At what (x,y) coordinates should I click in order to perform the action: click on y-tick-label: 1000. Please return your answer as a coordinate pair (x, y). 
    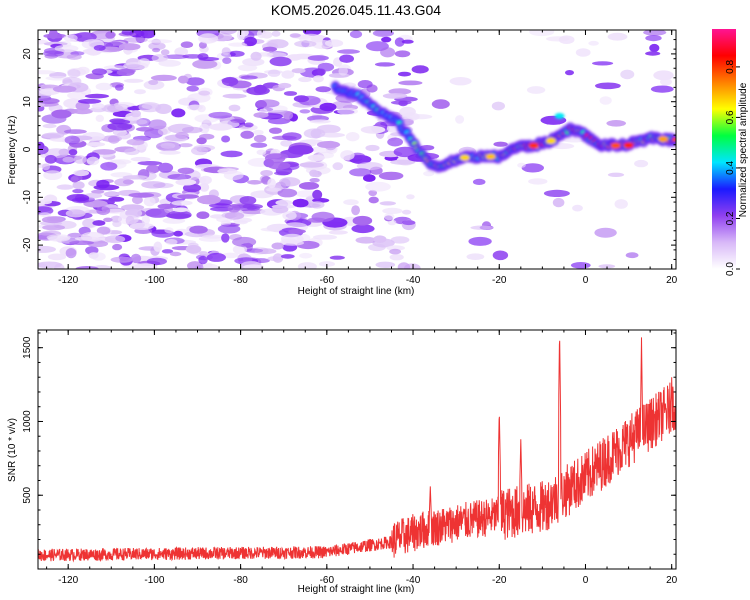
    Looking at the image, I should click on (27, 421).